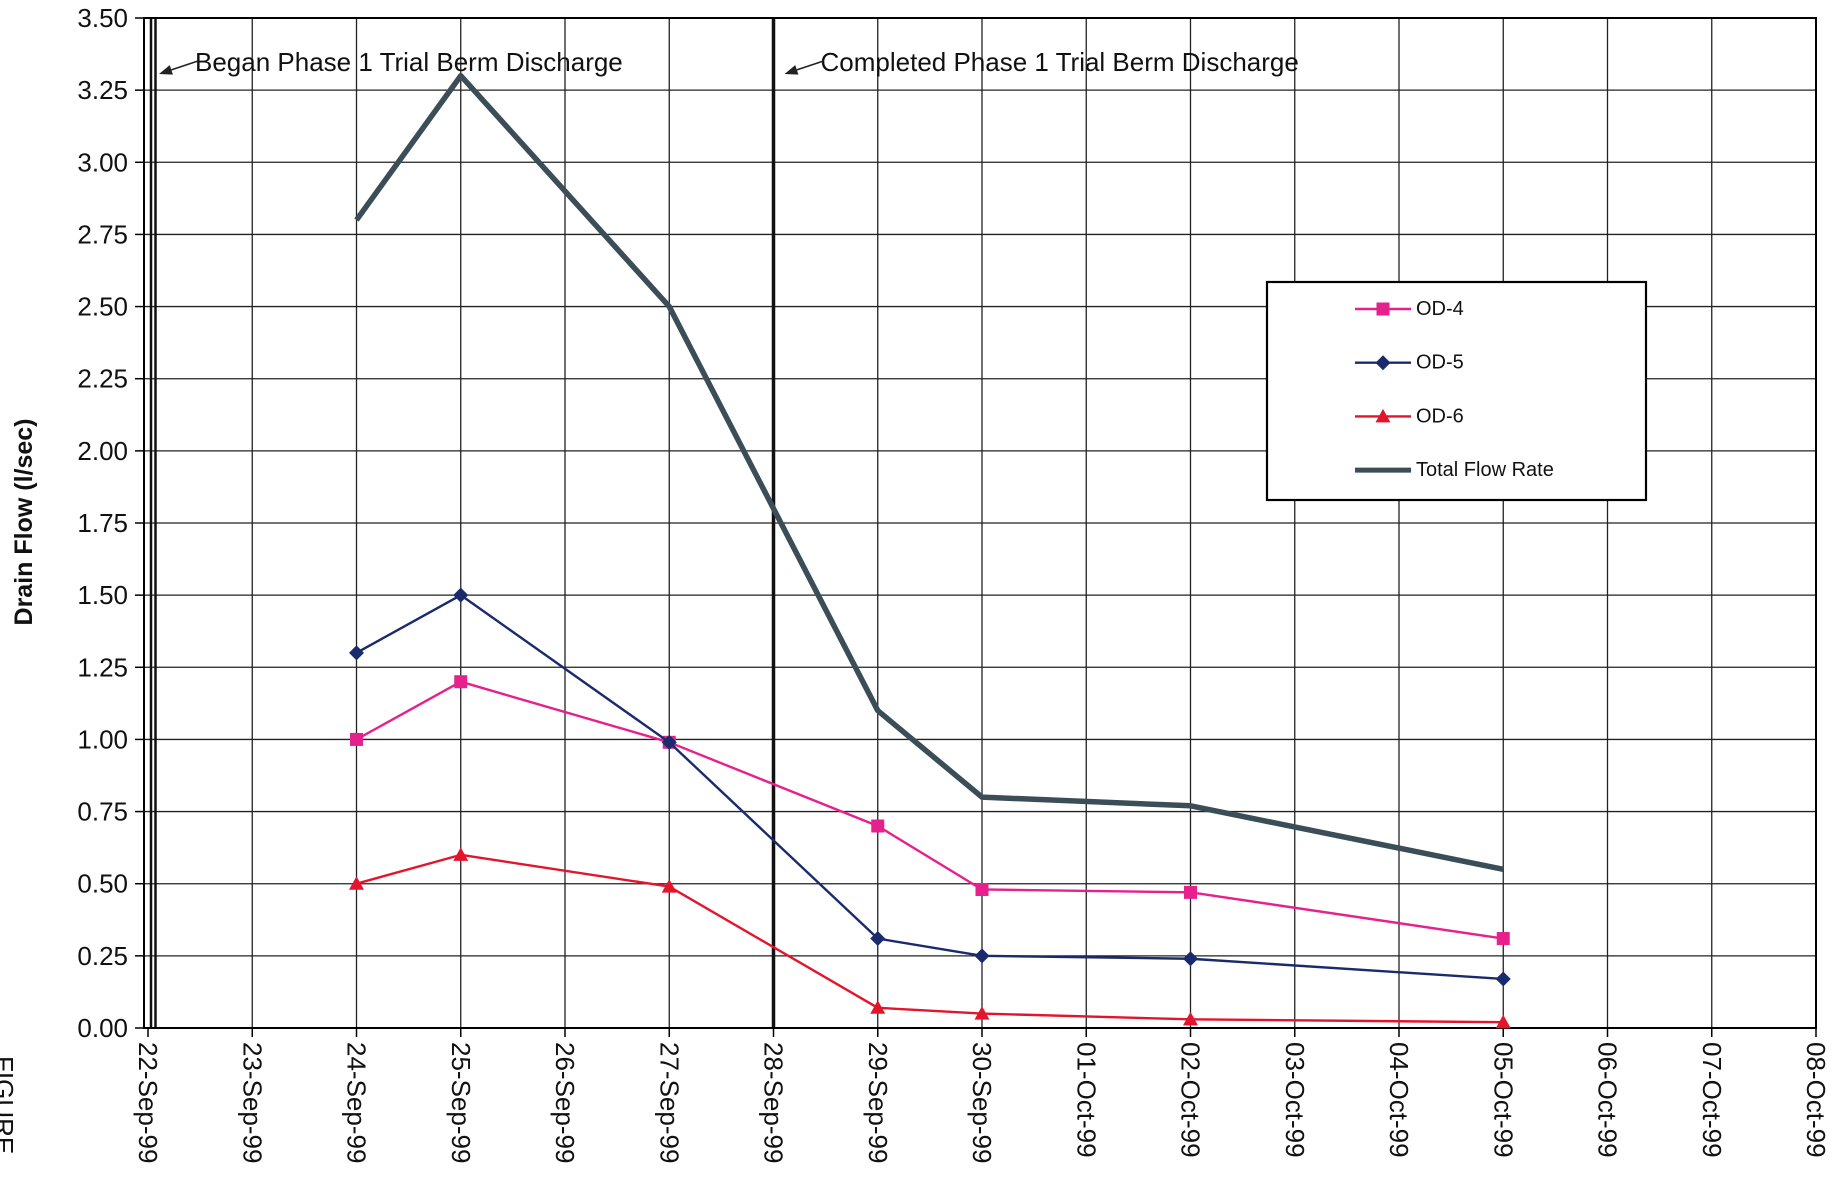  I want to click on y-tick-label: 1.00, so click(102, 739).